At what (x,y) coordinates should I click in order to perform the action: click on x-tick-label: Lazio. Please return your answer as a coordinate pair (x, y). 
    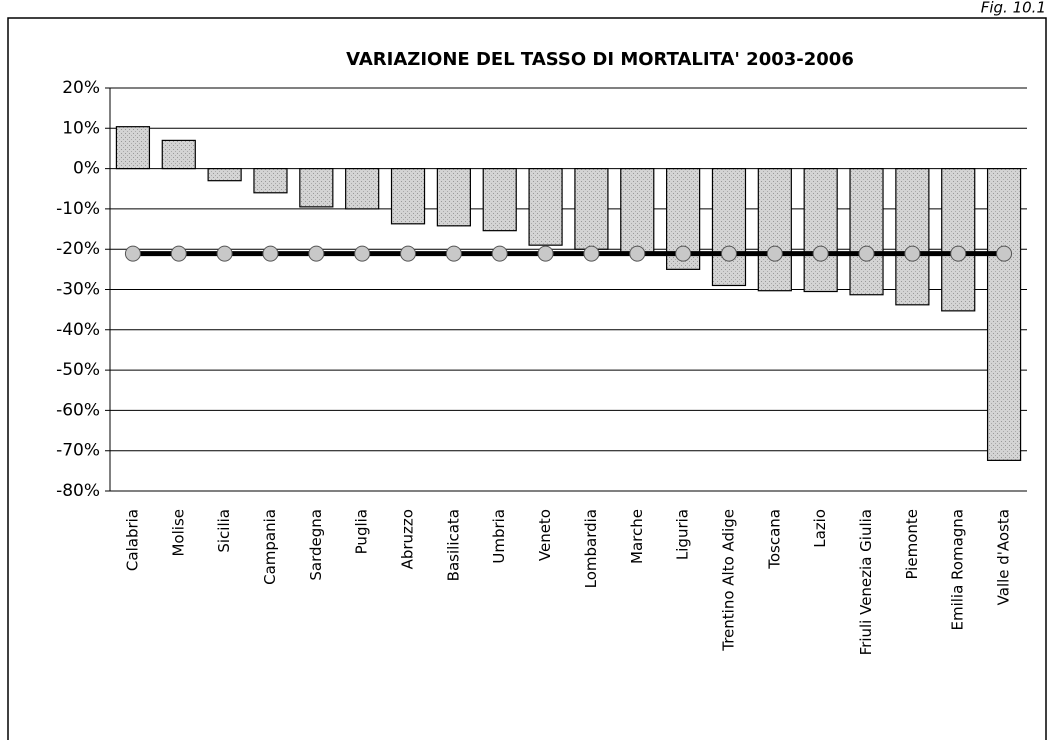
    Looking at the image, I should click on (820, 528).